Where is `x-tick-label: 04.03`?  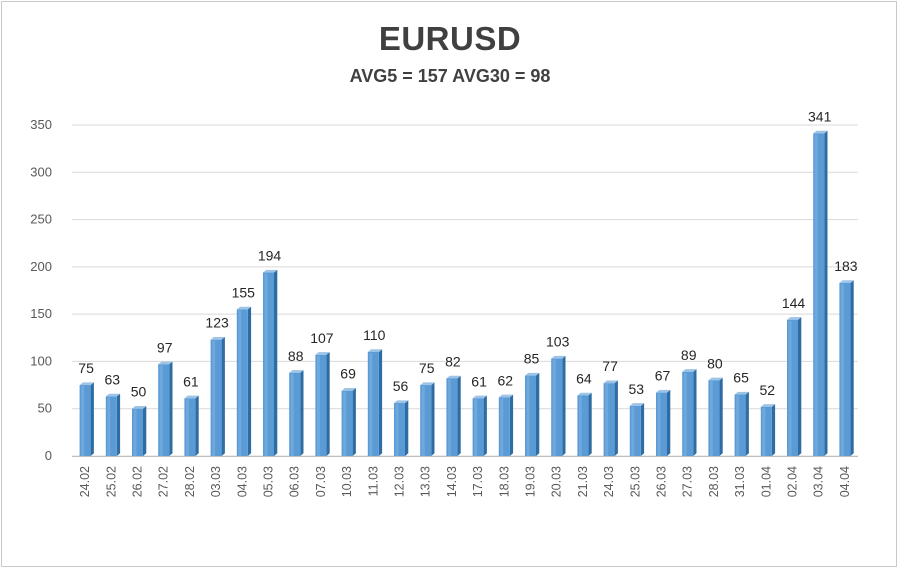
x-tick-label: 04.03 is located at coordinates (242, 481).